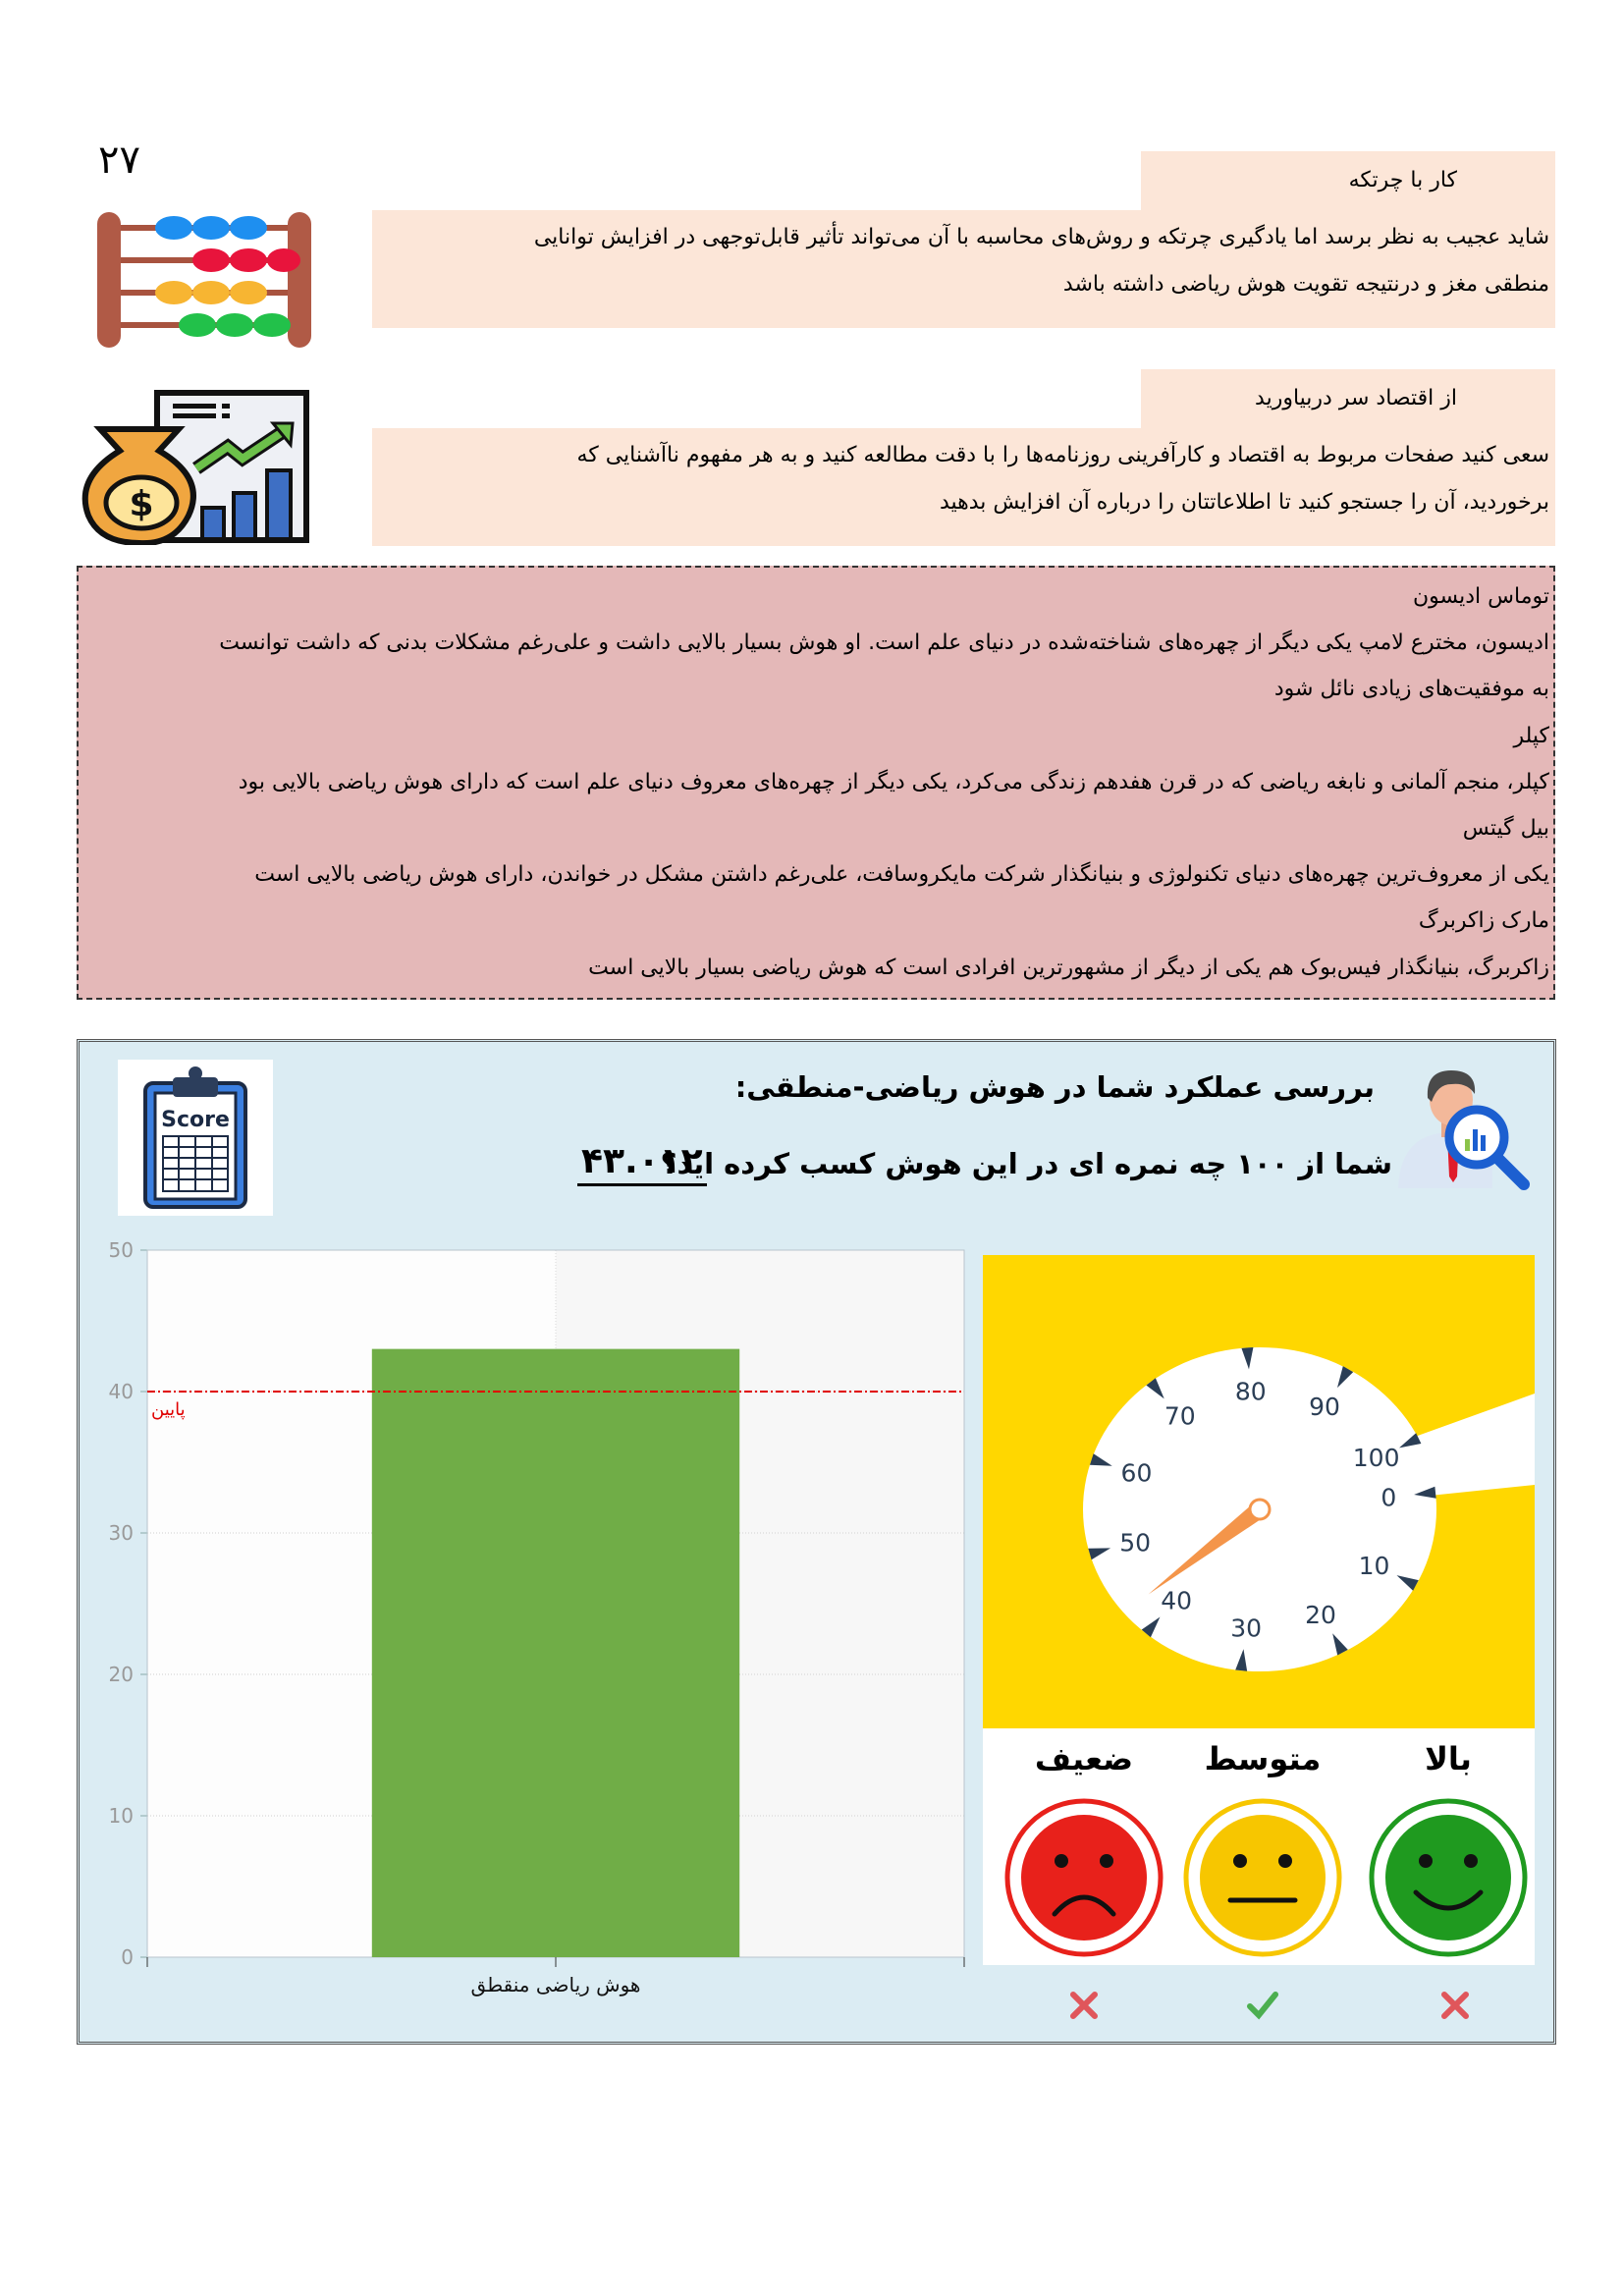 This screenshot has width=1624, height=2296. I want to click on person-name: بیل گیتس, so click(1505, 829).